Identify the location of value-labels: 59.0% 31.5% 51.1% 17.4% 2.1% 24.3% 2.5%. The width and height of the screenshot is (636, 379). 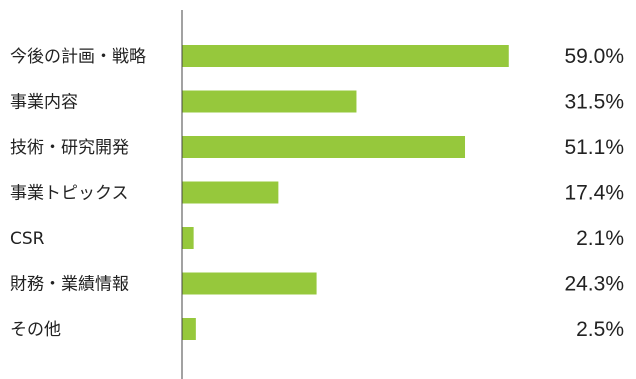
(594, 193).